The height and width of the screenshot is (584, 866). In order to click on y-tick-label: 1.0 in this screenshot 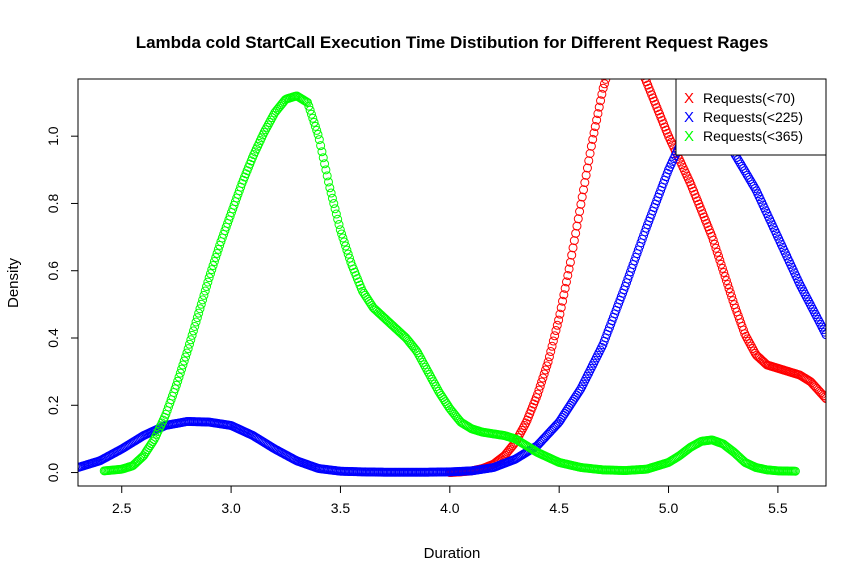, I will do `click(53, 136)`.